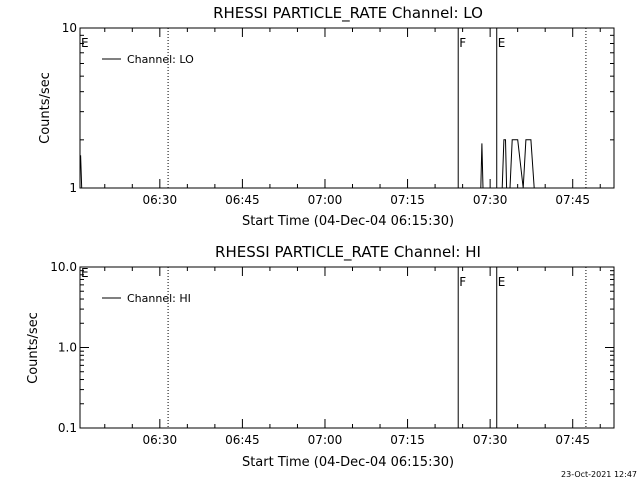 This screenshot has height=480, width=640. Describe the element at coordinates (45, 108) in the screenshot. I see `lo-y-axis-label: Counts/sec` at that location.